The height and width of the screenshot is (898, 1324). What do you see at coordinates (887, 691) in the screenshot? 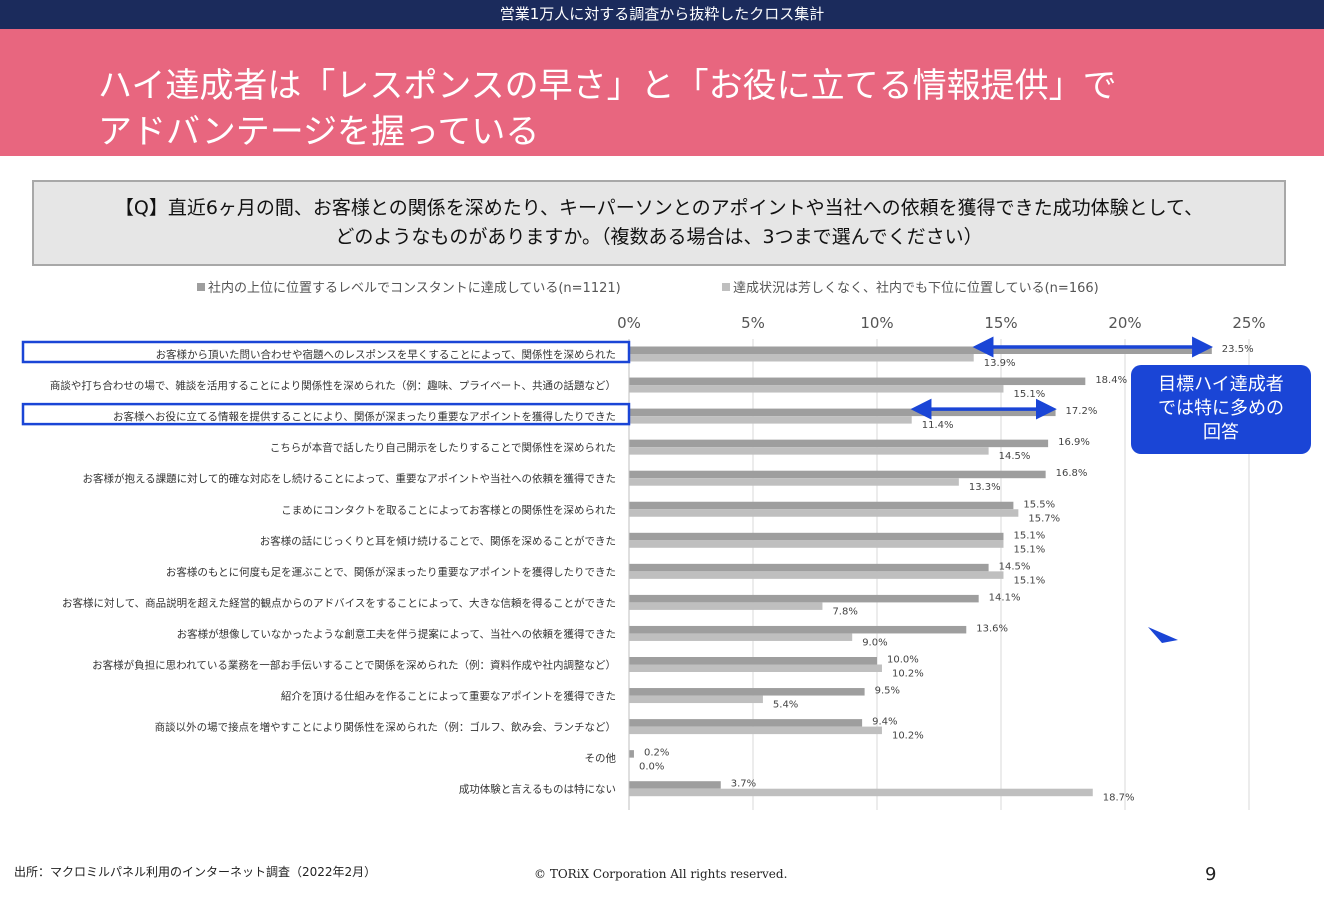
I see `data-label-series1: 9.5%` at bounding box center [887, 691].